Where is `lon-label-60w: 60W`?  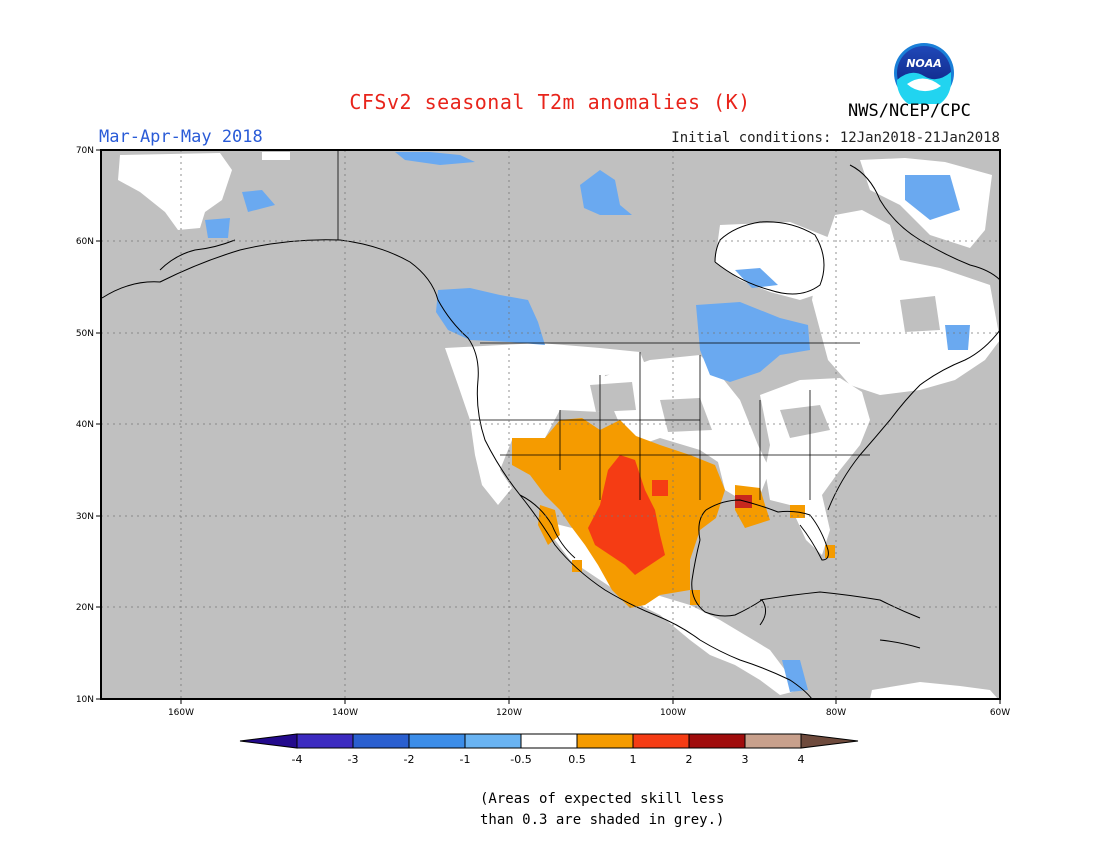
lon-label-60w: 60W is located at coordinates (1000, 713).